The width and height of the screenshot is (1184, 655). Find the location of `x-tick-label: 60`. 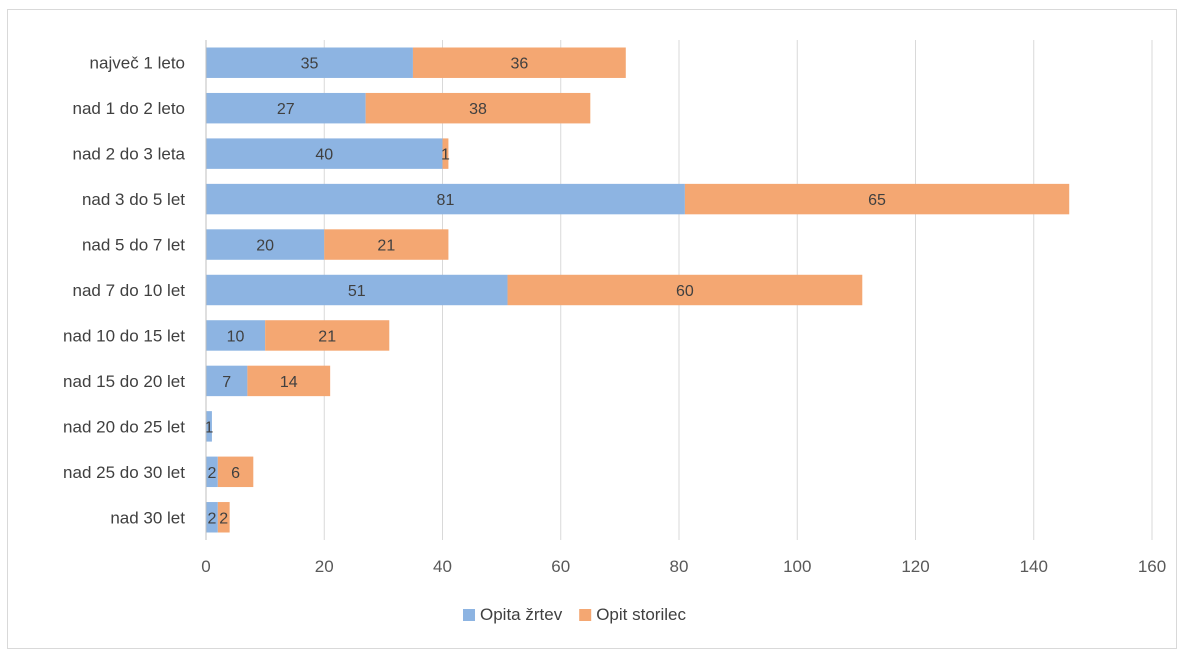

x-tick-label: 60 is located at coordinates (560, 566).